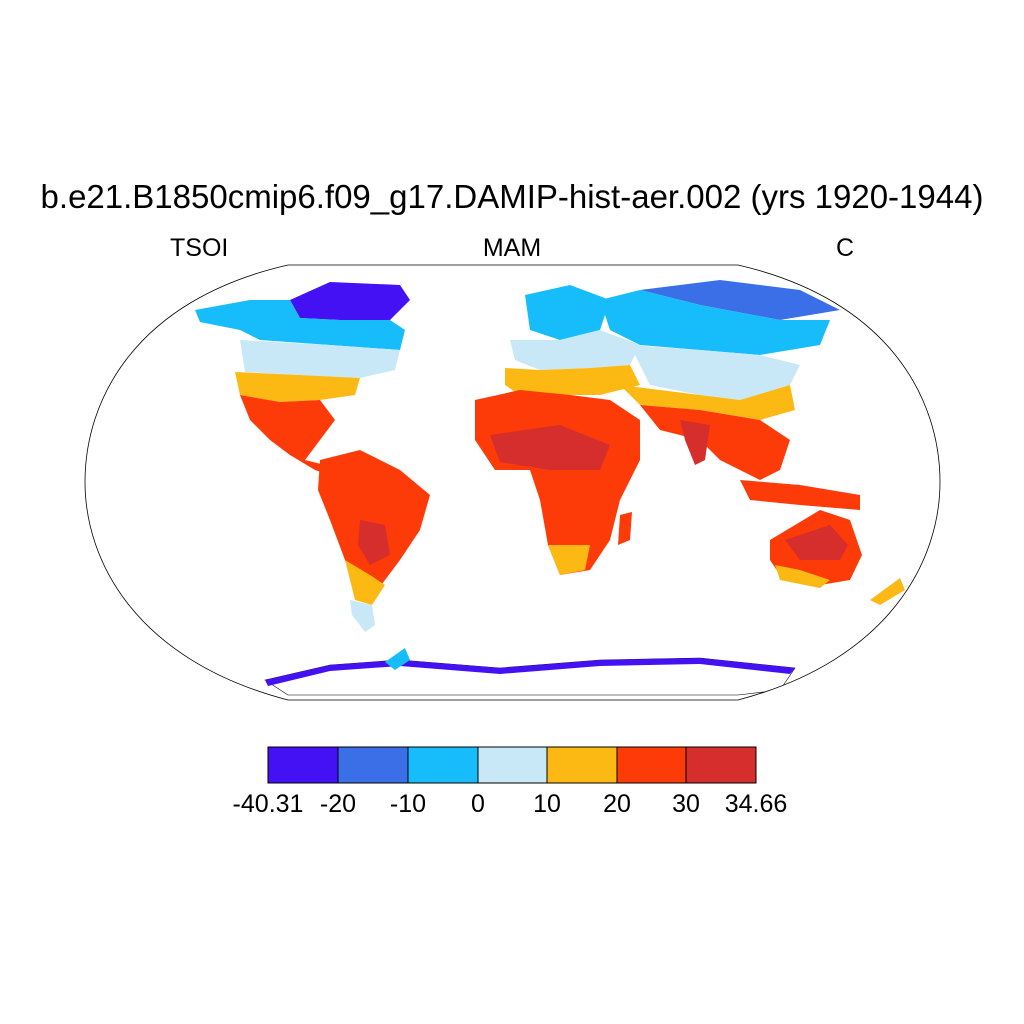  Describe the element at coordinates (816, 542) in the screenshot. I see `region-australia-interior` at that location.